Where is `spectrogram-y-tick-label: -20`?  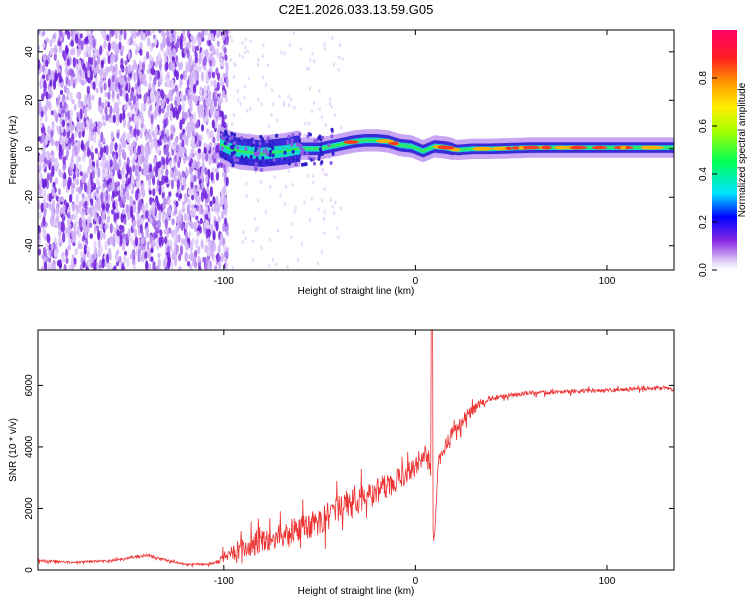
spectrogram-y-tick-label: -20 is located at coordinates (29, 197).